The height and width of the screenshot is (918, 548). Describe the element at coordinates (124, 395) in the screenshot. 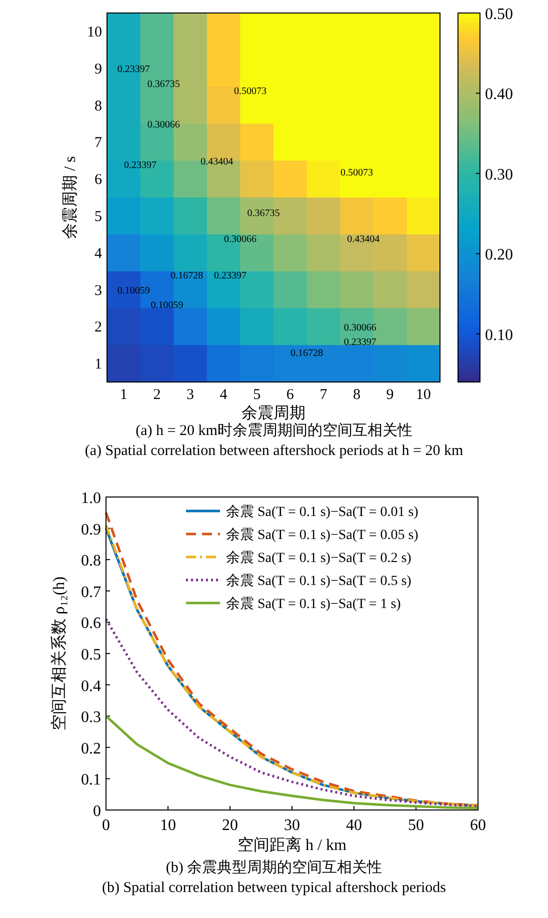

I see `x-tick-label: 1` at that location.